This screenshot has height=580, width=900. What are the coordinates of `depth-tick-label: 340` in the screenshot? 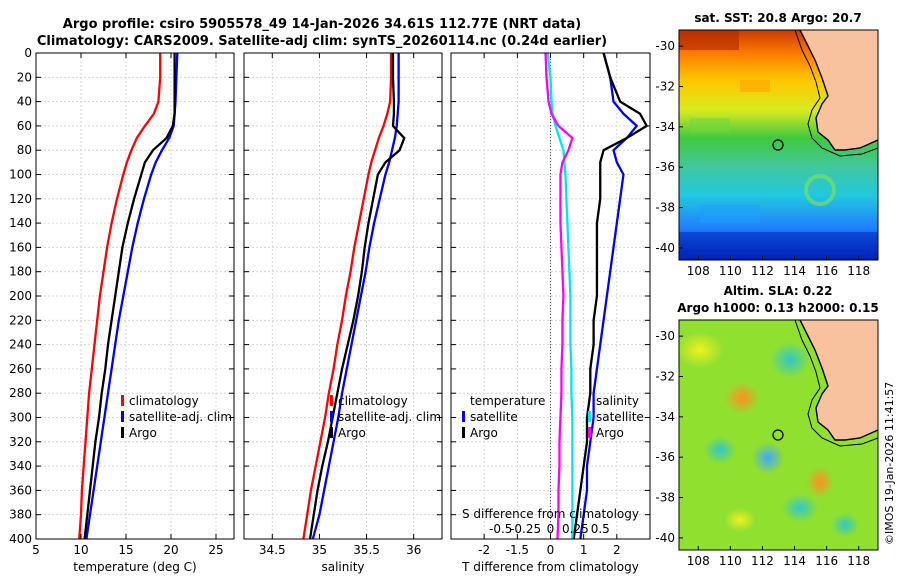 It's located at (20, 466).